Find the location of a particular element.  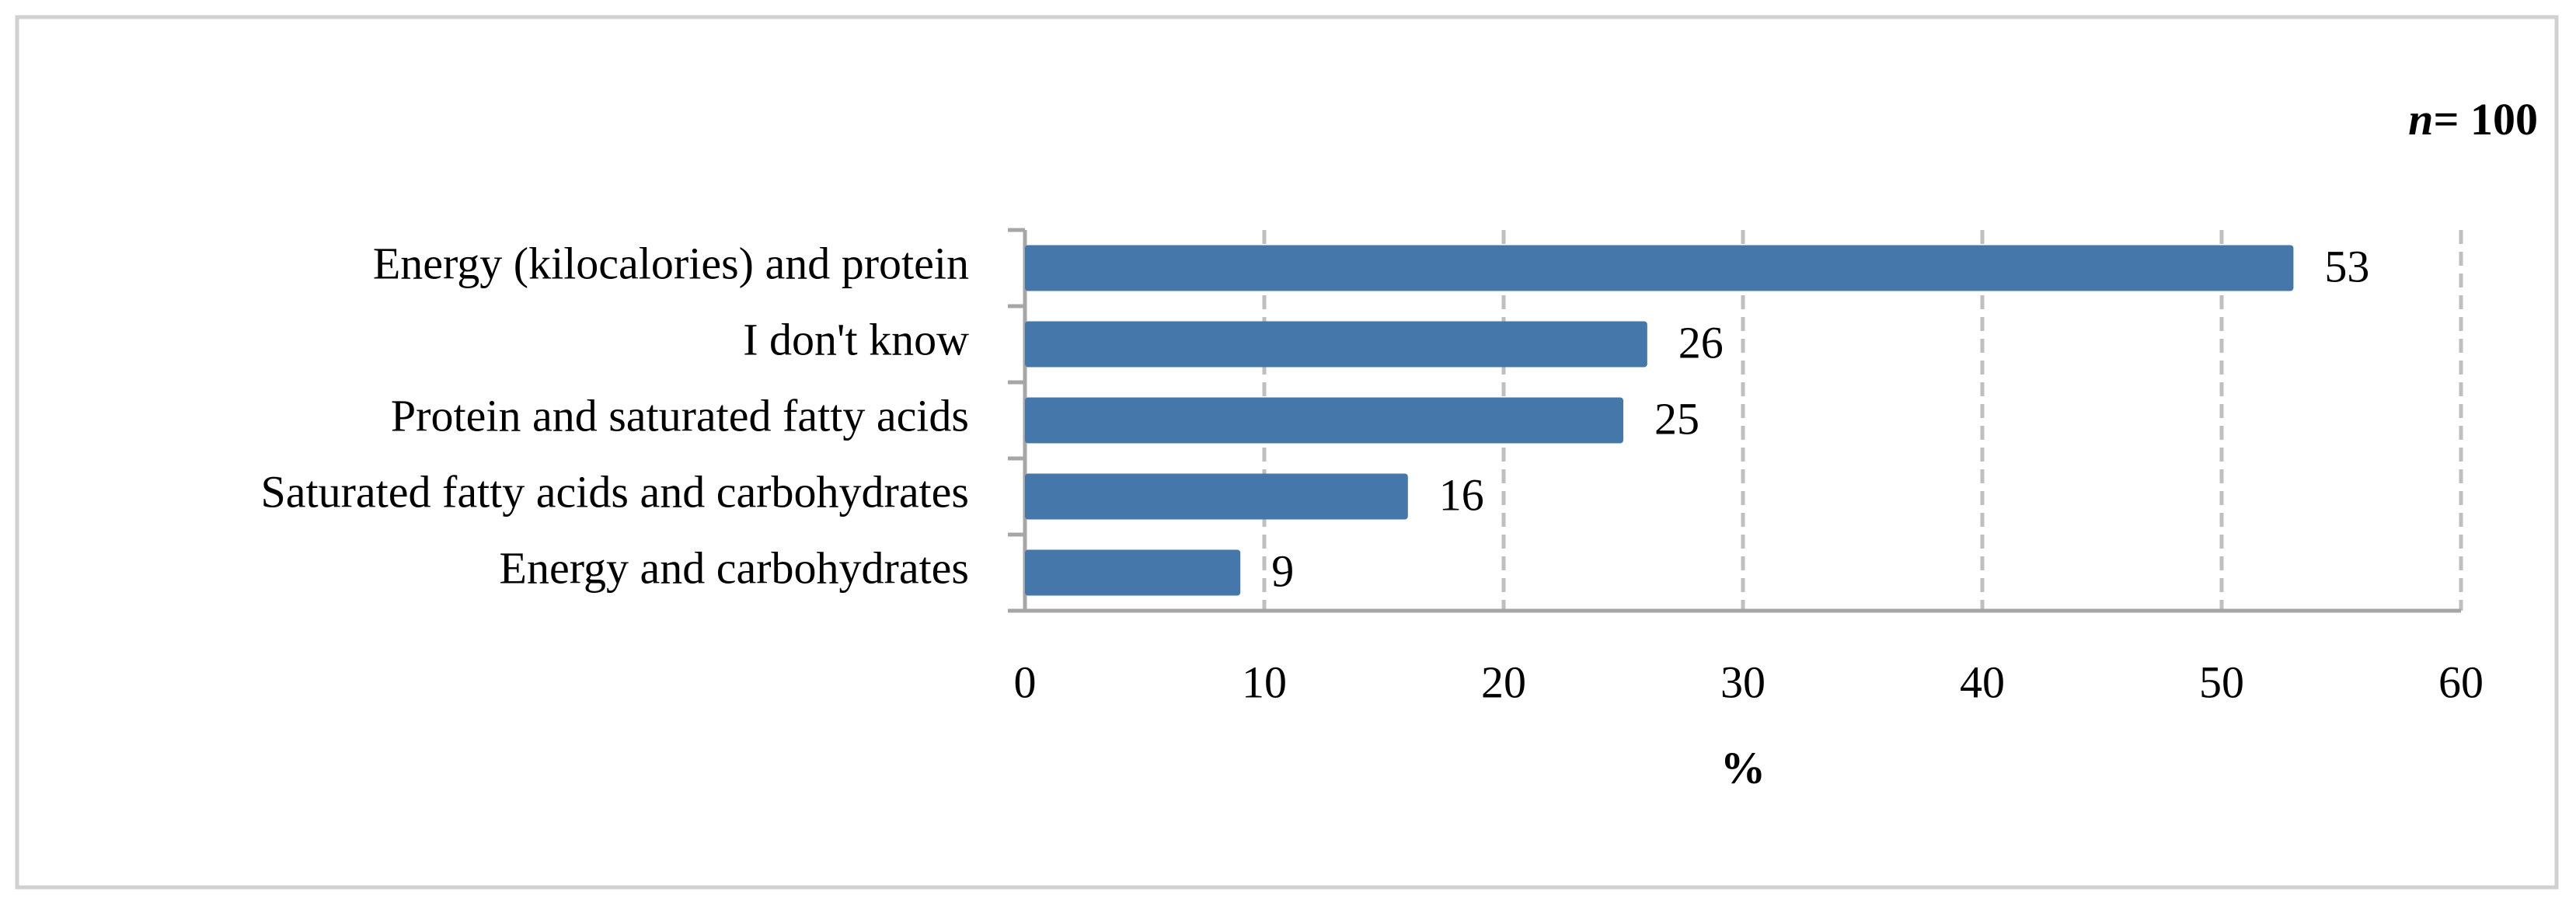

value-label: 25 is located at coordinates (1676, 418).